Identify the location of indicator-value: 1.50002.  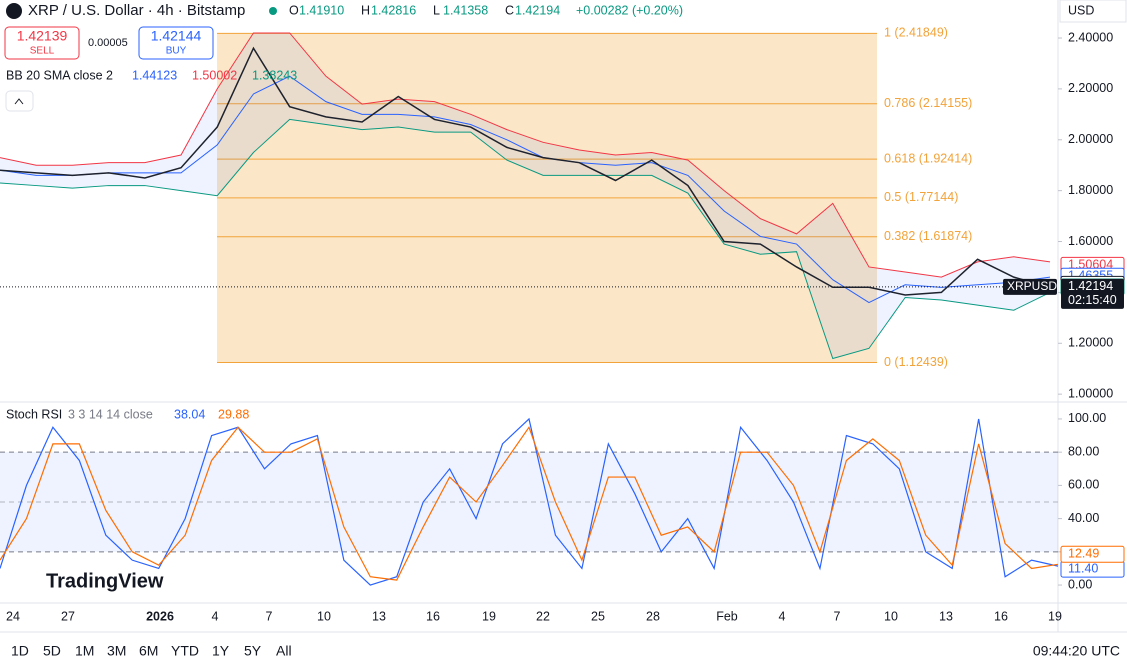
(214, 75).